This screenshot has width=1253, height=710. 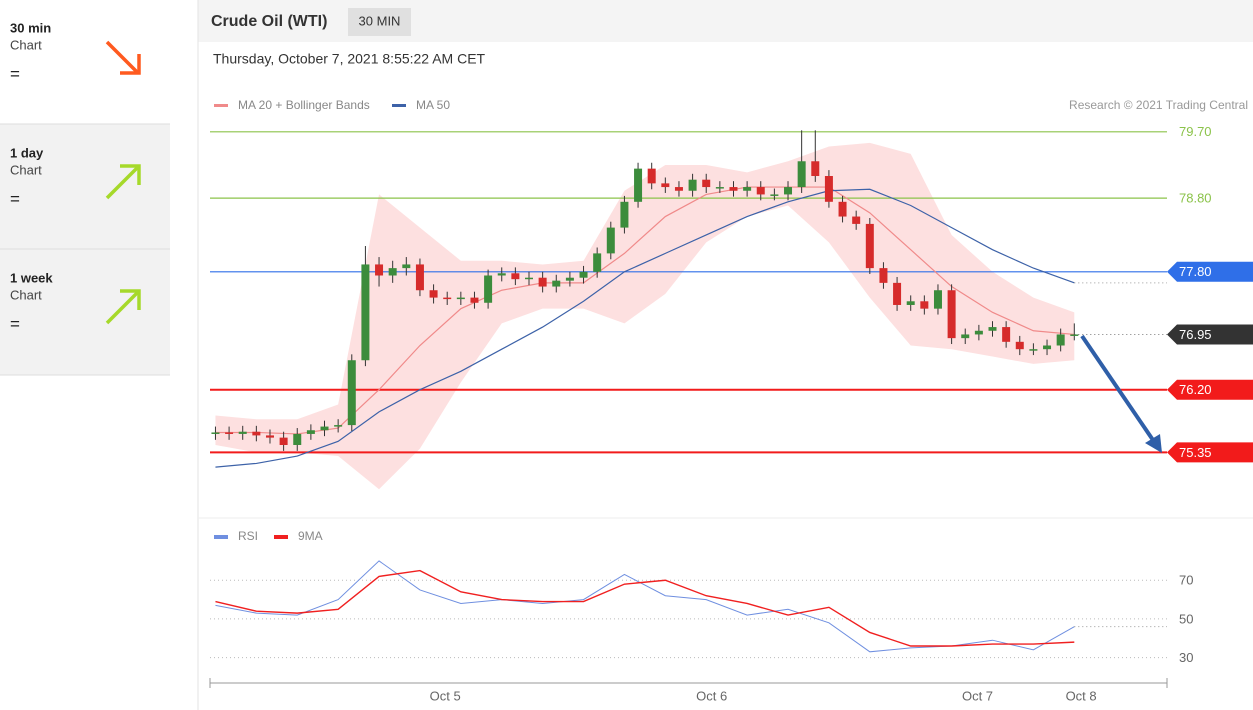 What do you see at coordinates (1081, 695) in the screenshot?
I see `x-tick-label: Oct 8` at bounding box center [1081, 695].